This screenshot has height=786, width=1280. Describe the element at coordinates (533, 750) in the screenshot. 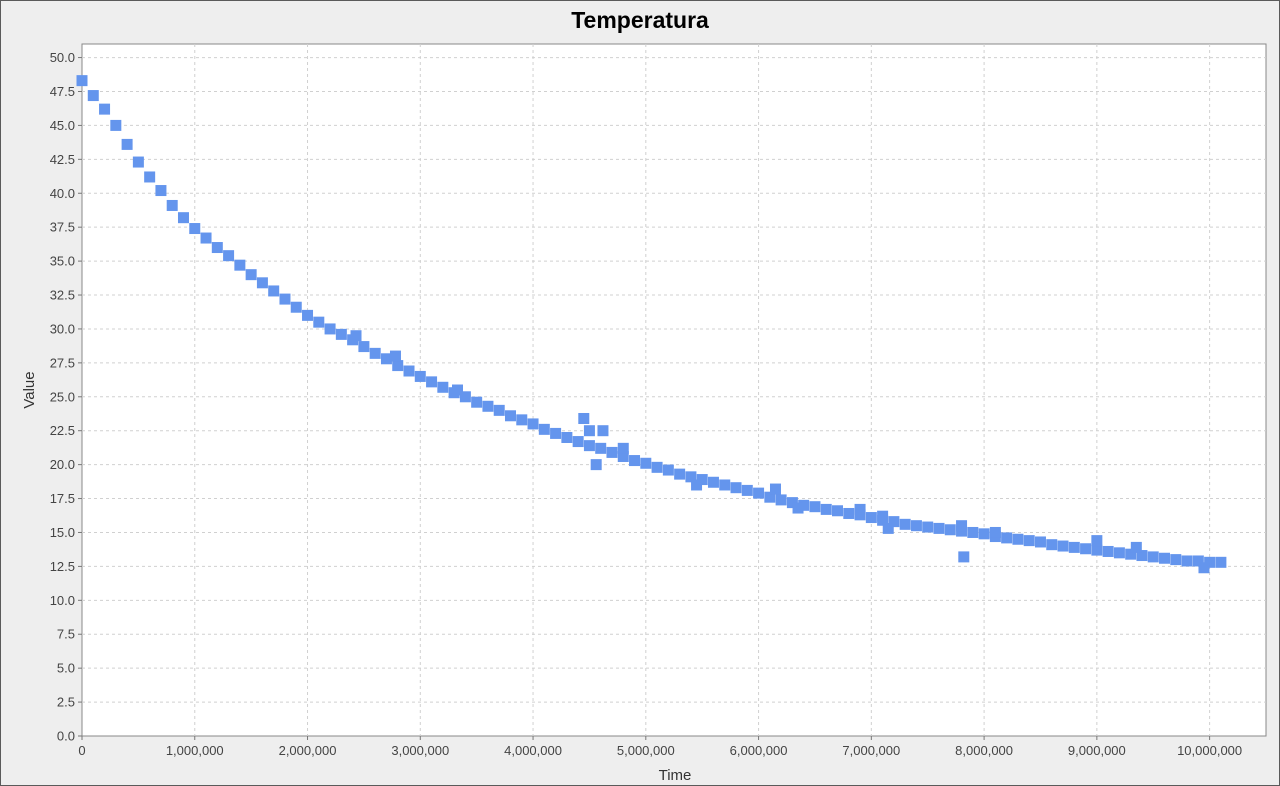

I see `x-tick-label: 4,000,000` at that location.